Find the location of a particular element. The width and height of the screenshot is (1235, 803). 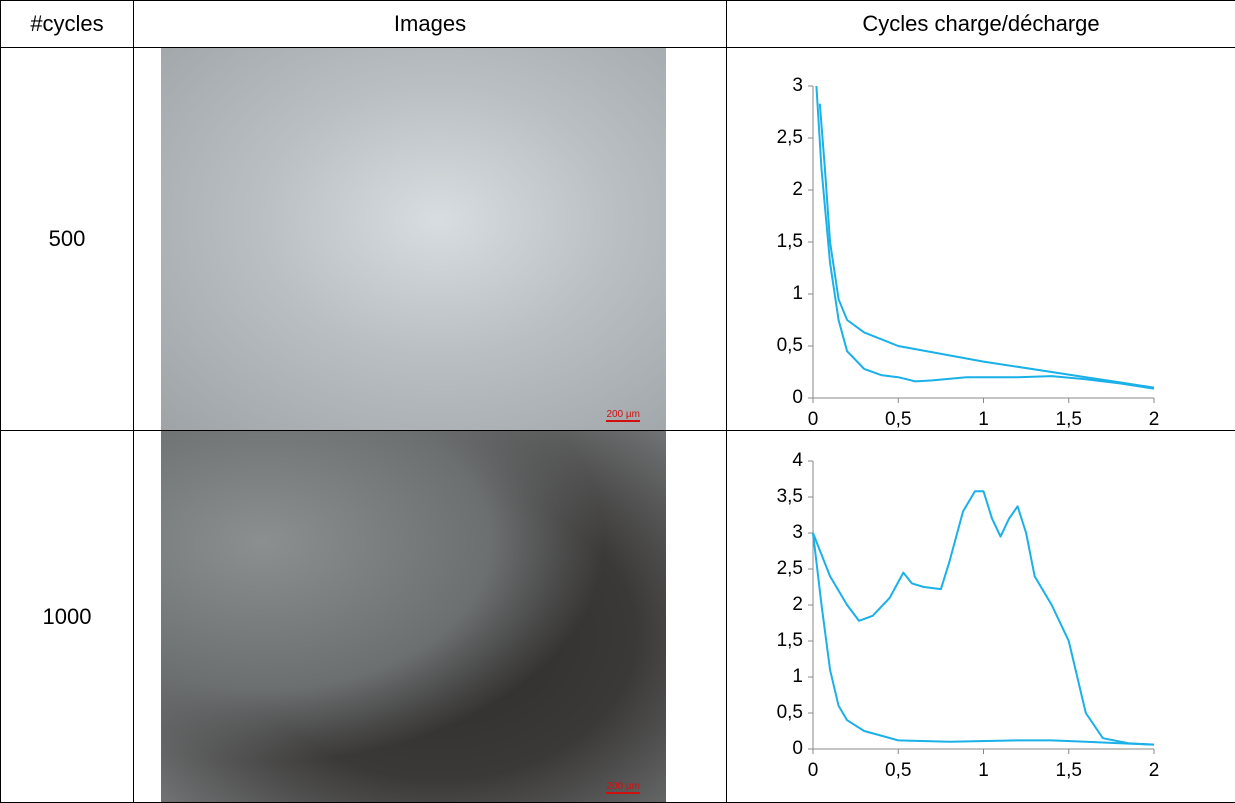

y-tick-label: 4 is located at coordinates (797, 460).